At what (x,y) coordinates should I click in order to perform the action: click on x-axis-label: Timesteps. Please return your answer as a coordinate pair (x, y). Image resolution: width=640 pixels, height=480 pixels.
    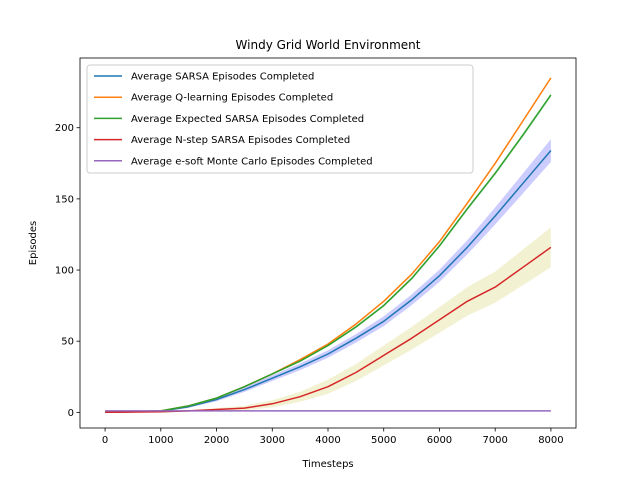
    Looking at the image, I should click on (327, 464).